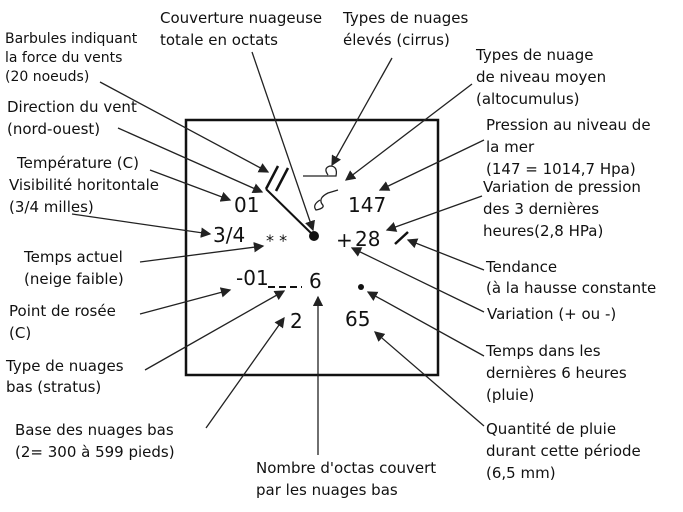  Describe the element at coordinates (276, 240) in the screenshot. I see `present-weather-value: * *` at that location.